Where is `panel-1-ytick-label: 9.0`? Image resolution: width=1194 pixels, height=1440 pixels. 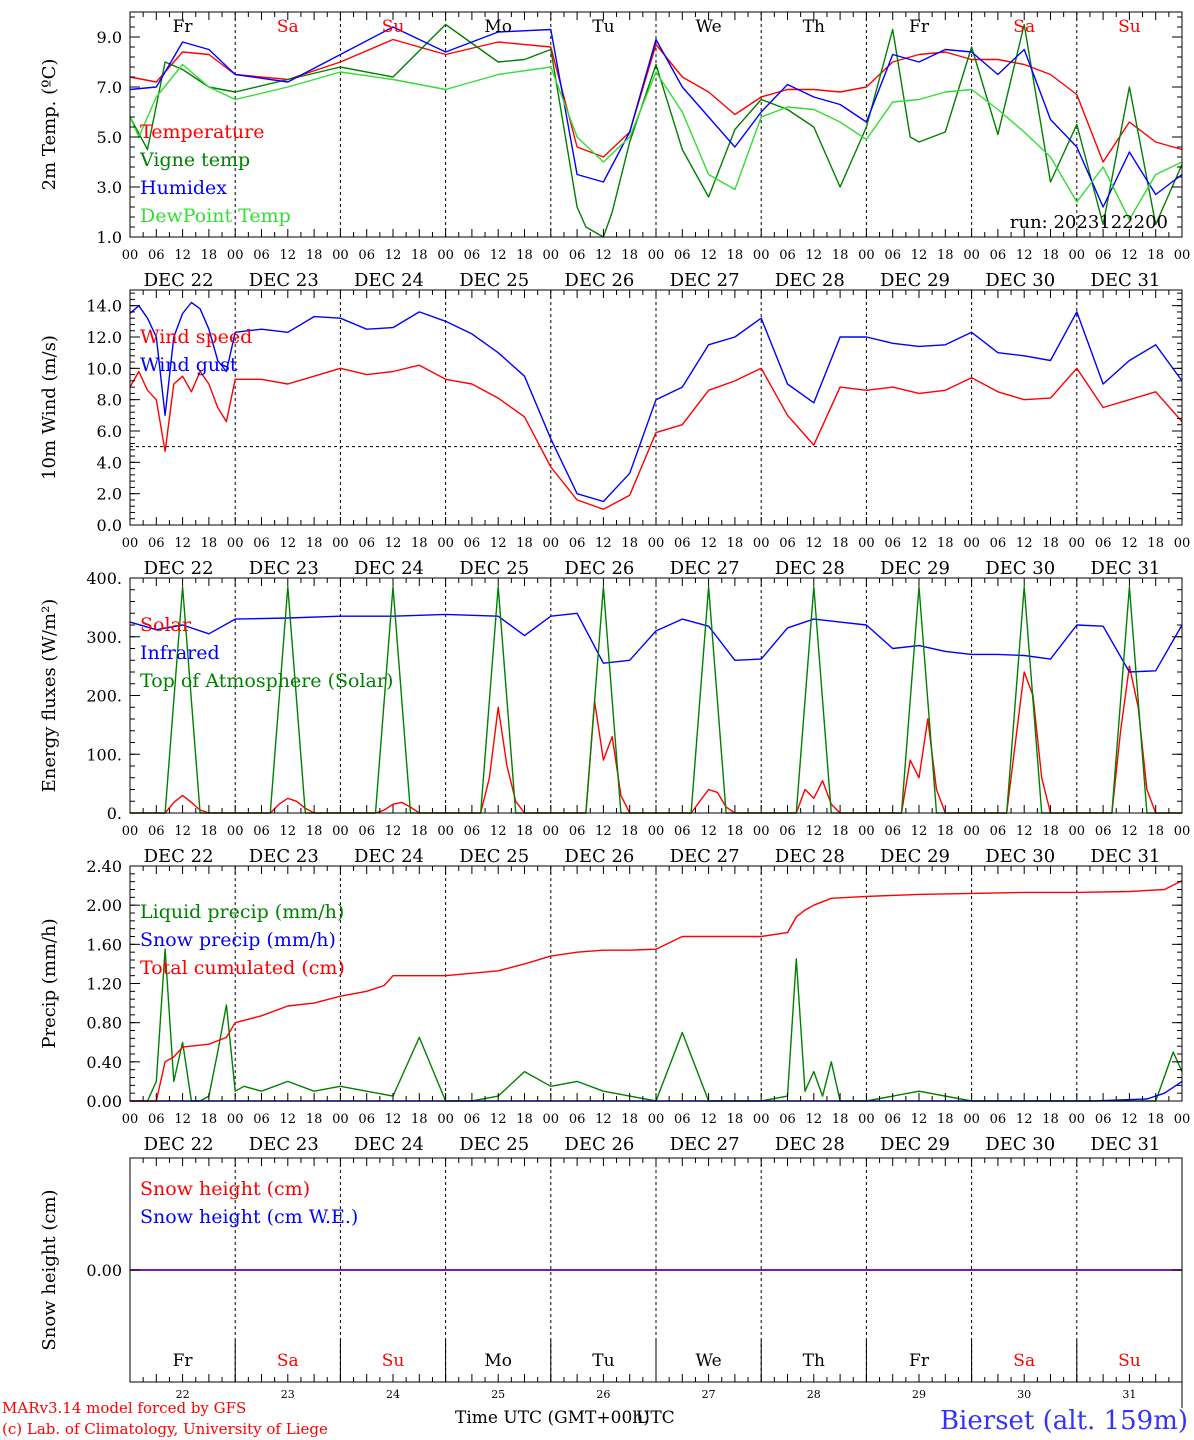
panel-1-ytick-label: 9.0 is located at coordinates (109, 37).